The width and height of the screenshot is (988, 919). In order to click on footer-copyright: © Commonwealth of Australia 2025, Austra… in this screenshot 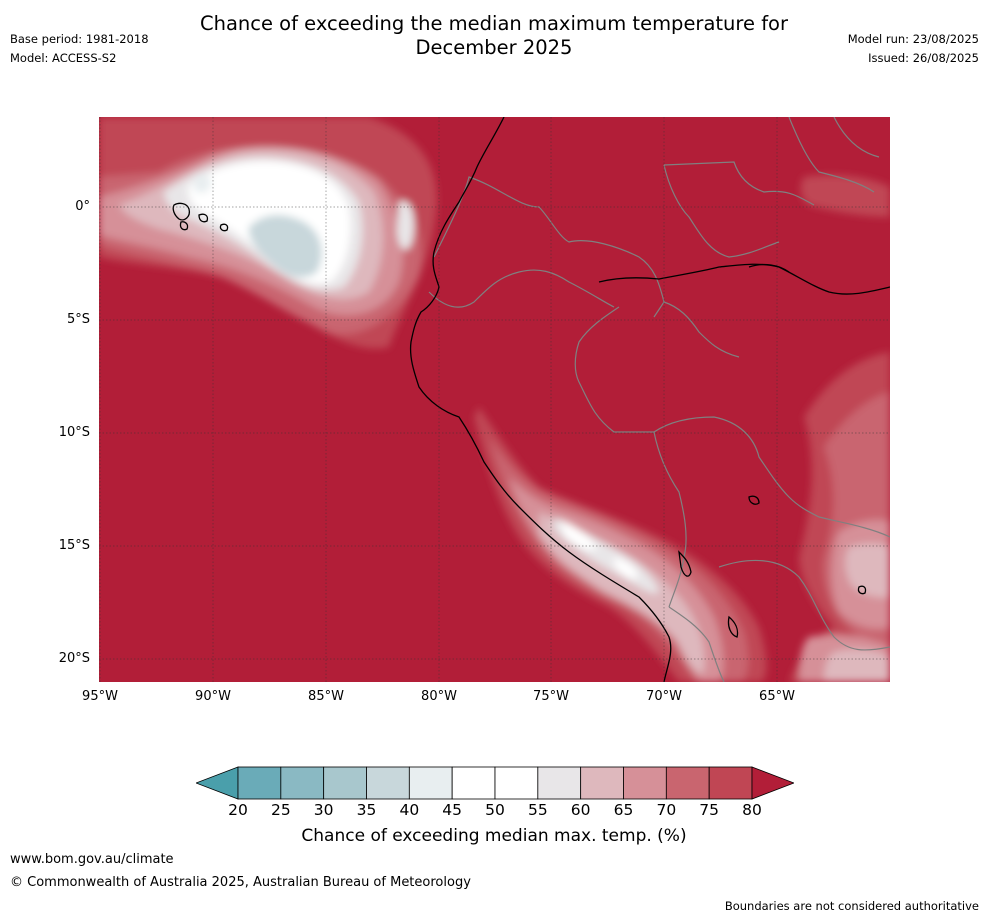, I will do `click(240, 882)`.